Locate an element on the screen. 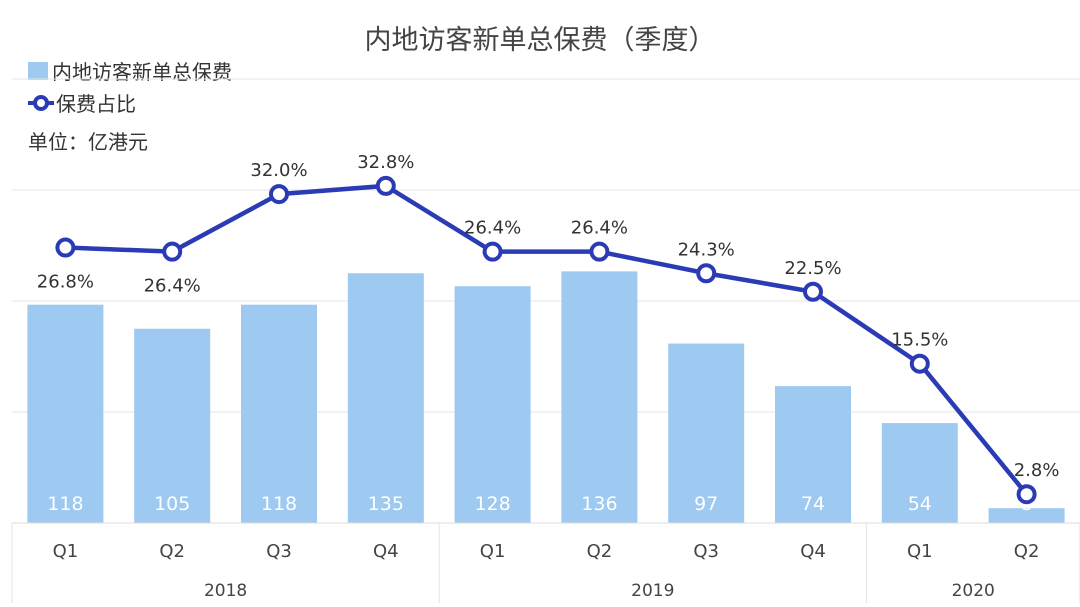 Image resolution: width=1080 pixels, height=607 pixels. bar-value-label: 136 is located at coordinates (599, 504).